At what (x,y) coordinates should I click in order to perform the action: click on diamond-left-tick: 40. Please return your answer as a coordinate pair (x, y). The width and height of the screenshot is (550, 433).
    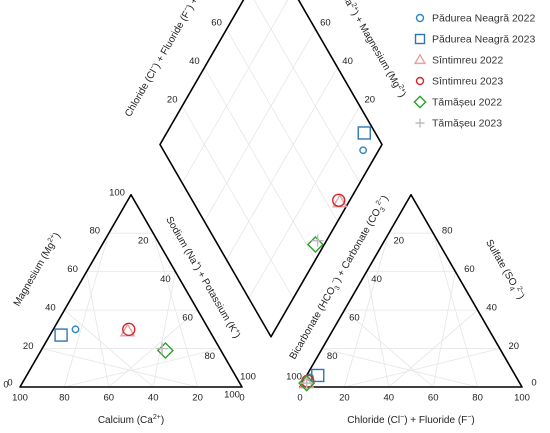
    Looking at the image, I should click on (194, 61).